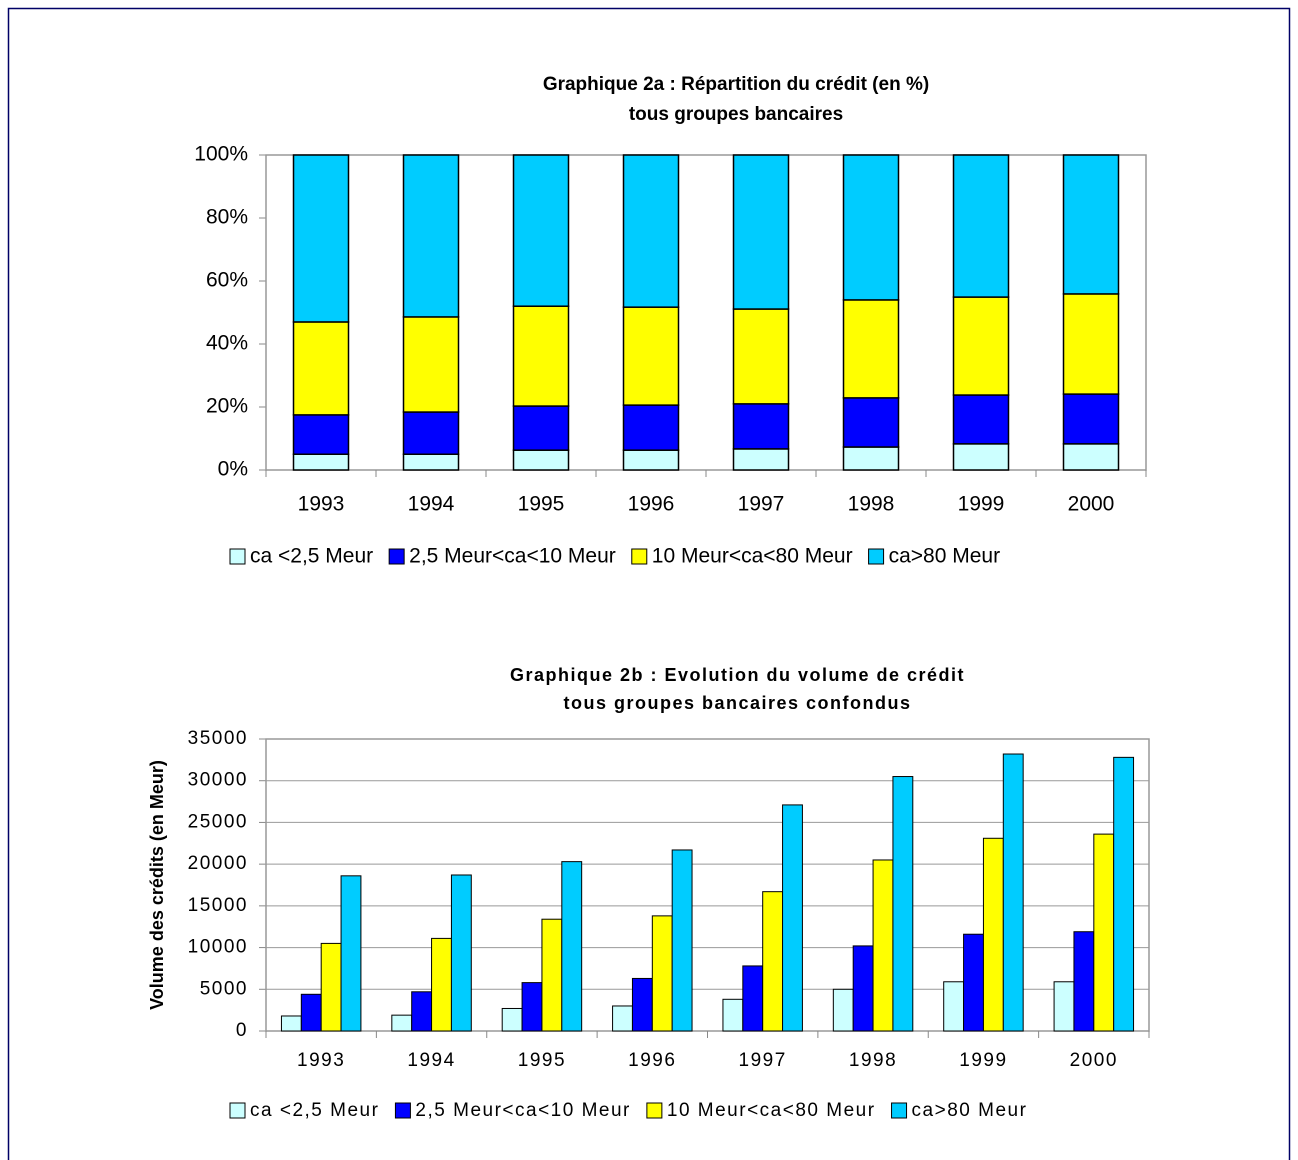  Describe the element at coordinates (242, 1030) in the screenshot. I see `y-tick-label: 0` at that location.